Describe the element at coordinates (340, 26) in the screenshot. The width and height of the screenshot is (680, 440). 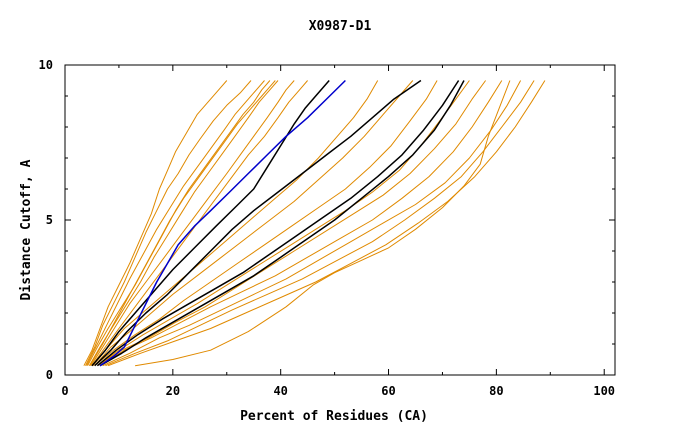
I see `chart-title: X0987-D1` at that location.